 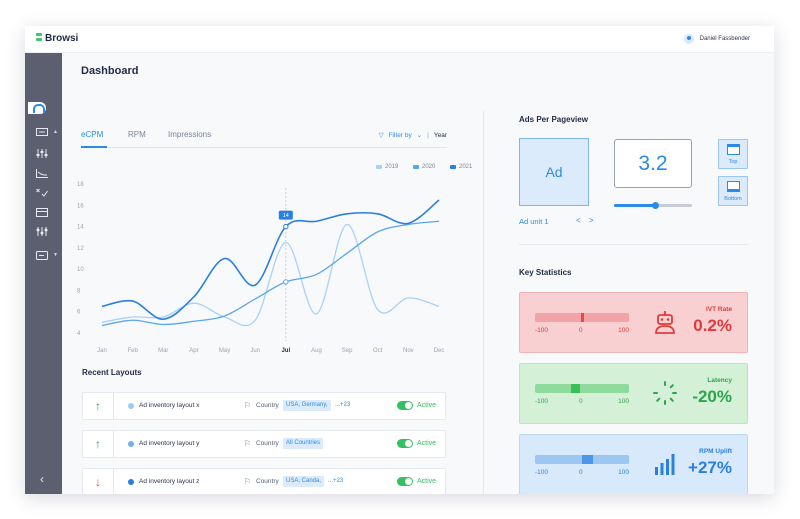 I want to click on sidebar-item-tuning, so click(x=42, y=231).